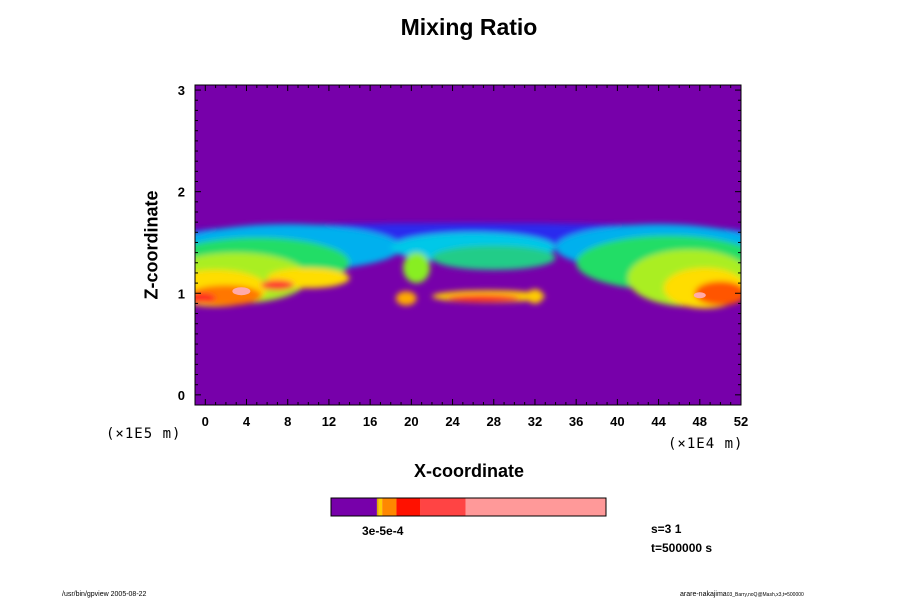 The height and width of the screenshot is (600, 900). I want to click on x-tick-label: 28, so click(494, 421).